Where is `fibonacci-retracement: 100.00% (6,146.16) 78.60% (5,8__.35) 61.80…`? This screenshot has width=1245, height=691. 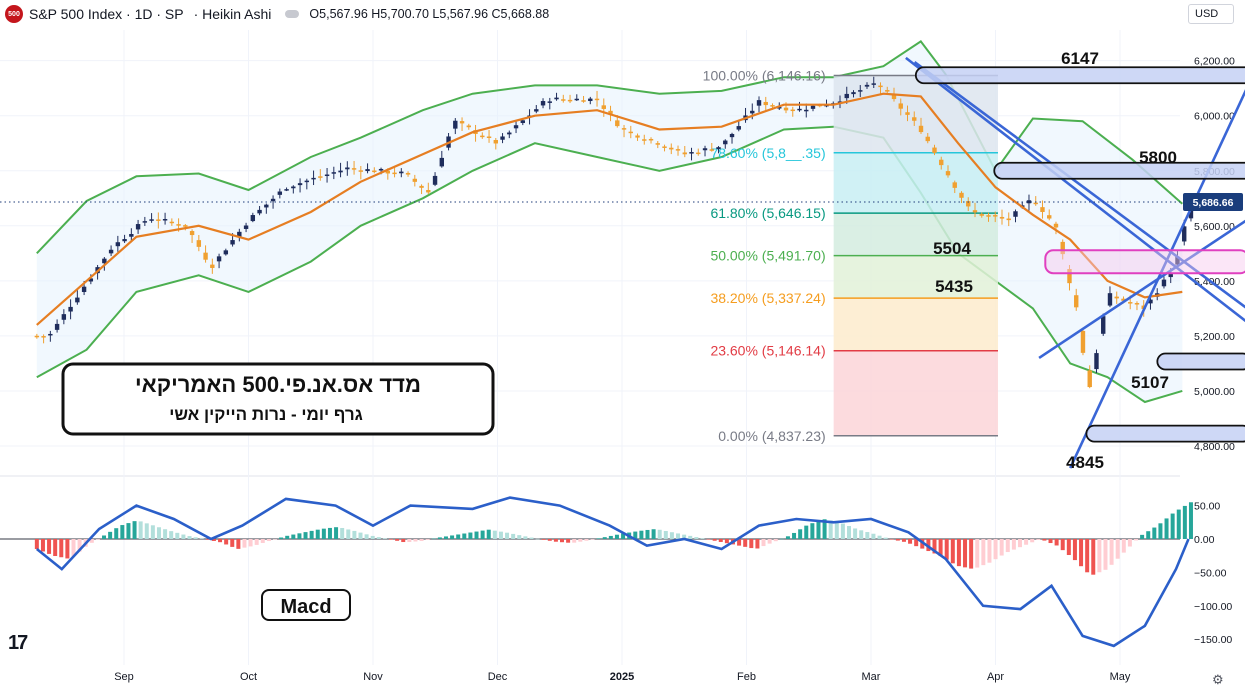
fibonacci-retracement: 100.00% (6,146.16) 78.60% (5,8__.35) 61.80… is located at coordinates (850, 255).